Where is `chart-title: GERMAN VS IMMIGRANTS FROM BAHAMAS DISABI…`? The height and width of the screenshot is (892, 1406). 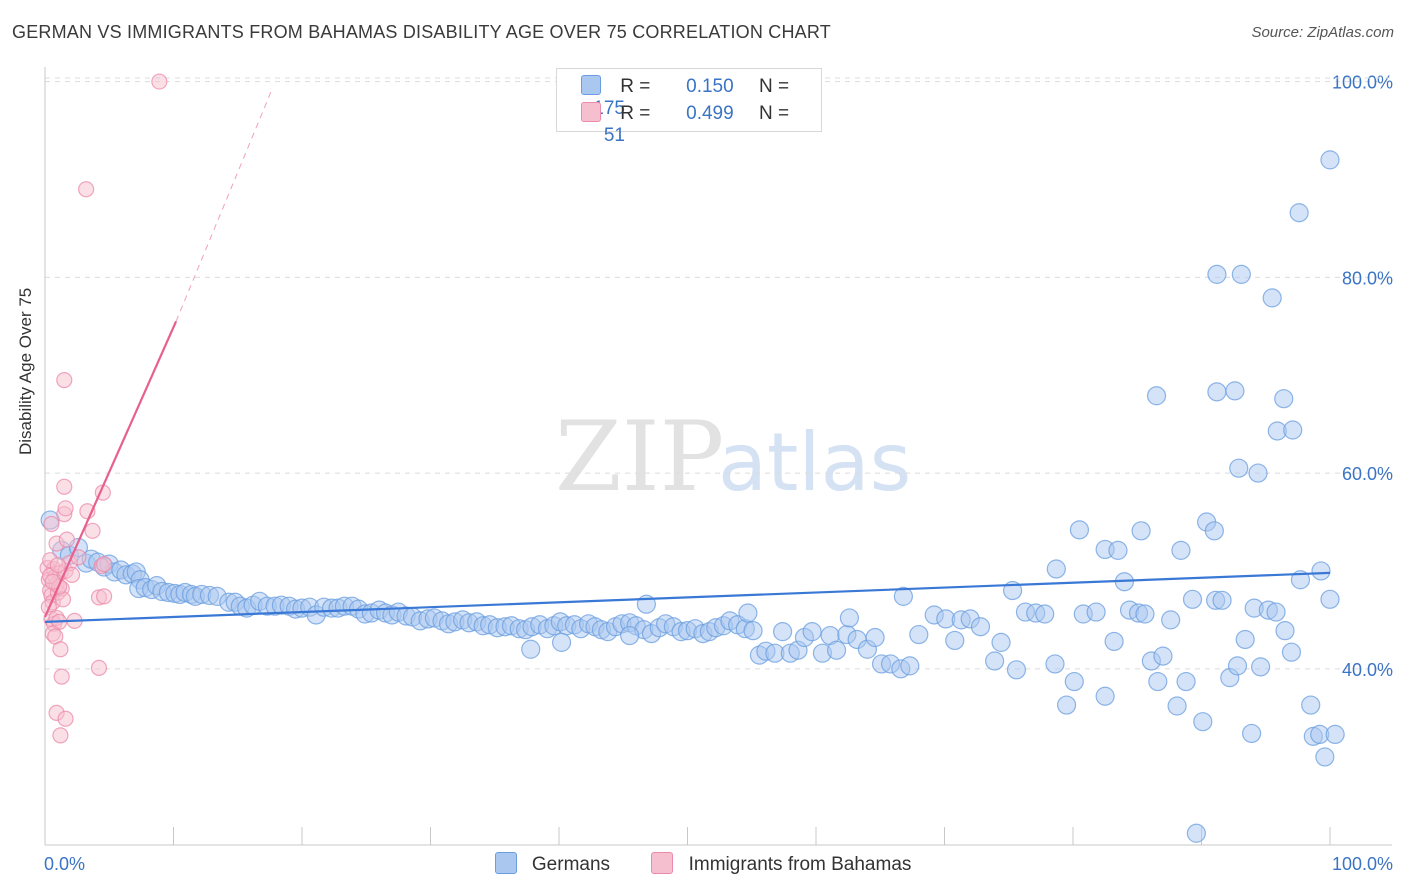 chart-title: GERMAN VS IMMIGRANTS FROM BAHAMAS DISABI… is located at coordinates (421, 32).